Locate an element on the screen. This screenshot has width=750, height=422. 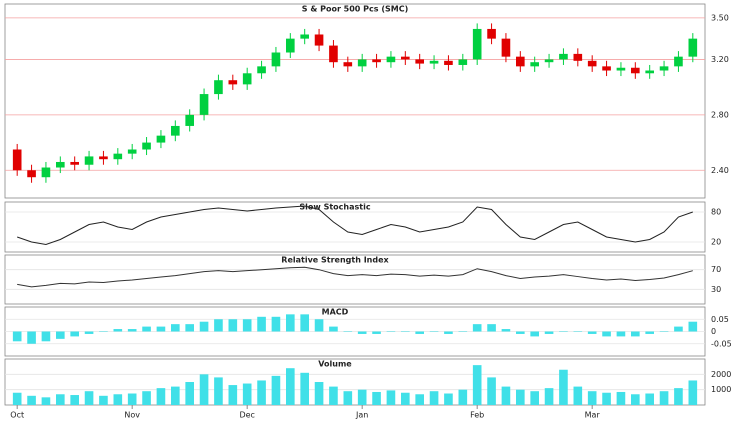
y-tick-label: 20 is located at coordinates (716, 242).